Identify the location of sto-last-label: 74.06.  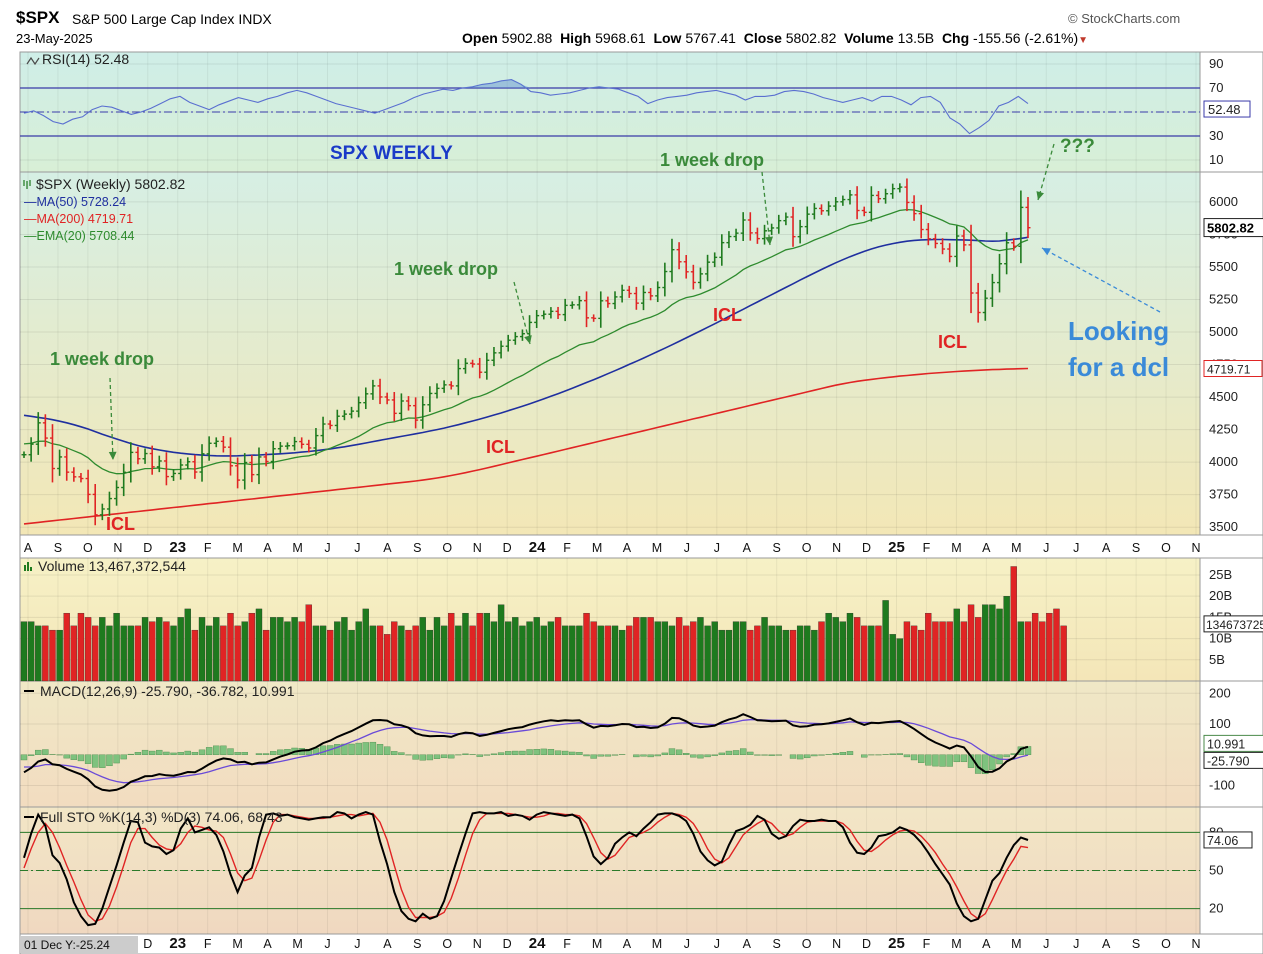
(1222, 841).